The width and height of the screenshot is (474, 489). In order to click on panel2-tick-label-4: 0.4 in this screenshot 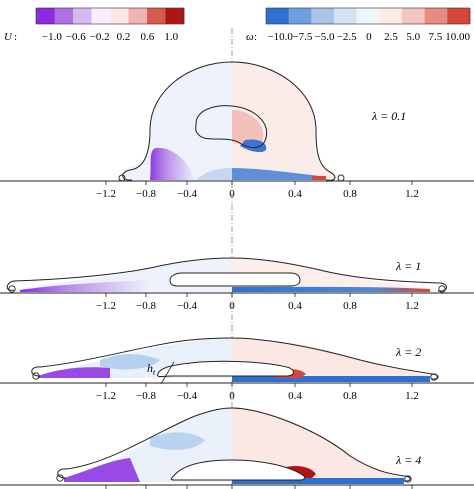, I will do `click(295, 306)`.